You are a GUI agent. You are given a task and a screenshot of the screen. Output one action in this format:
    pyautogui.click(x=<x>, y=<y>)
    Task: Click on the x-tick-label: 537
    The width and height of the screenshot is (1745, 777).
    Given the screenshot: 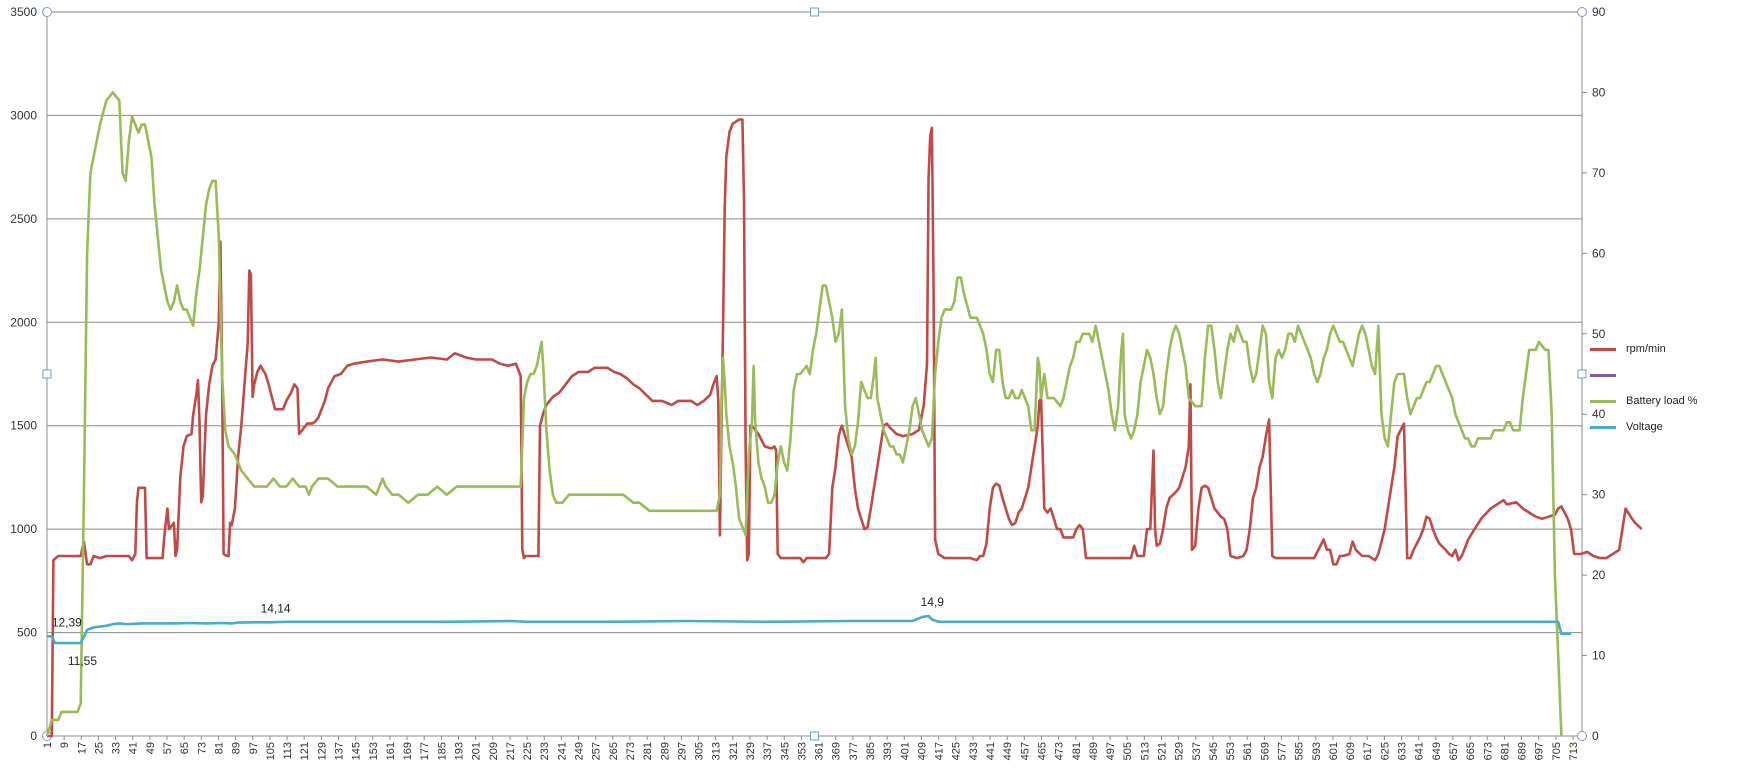 What is the action you would take?
    pyautogui.click(x=1197, y=751)
    